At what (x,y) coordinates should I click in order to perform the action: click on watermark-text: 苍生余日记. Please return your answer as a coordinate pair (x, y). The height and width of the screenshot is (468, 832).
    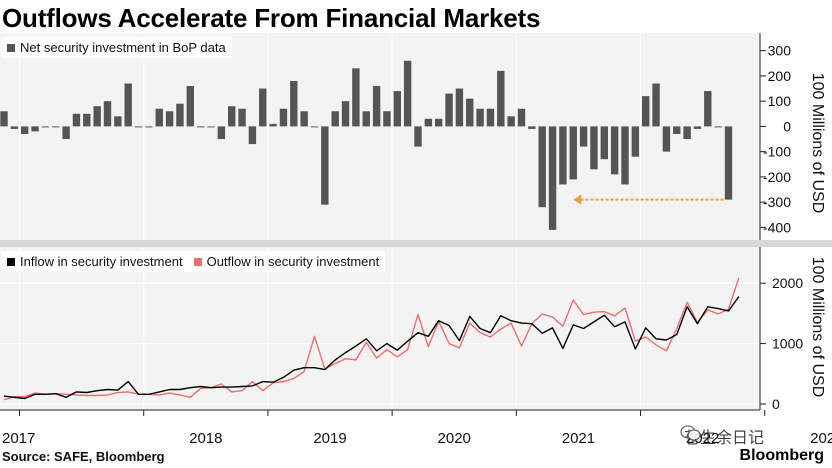
    Looking at the image, I should click on (724, 438).